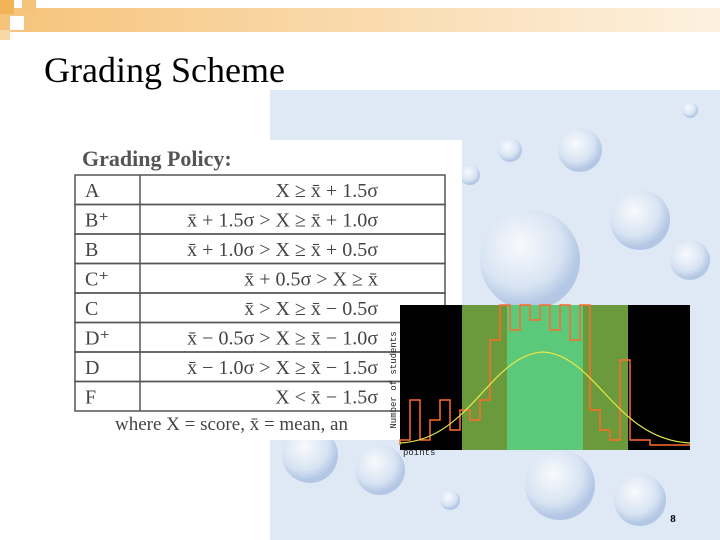 This screenshot has height=540, width=720. I want to click on grade: D, so click(92, 368).